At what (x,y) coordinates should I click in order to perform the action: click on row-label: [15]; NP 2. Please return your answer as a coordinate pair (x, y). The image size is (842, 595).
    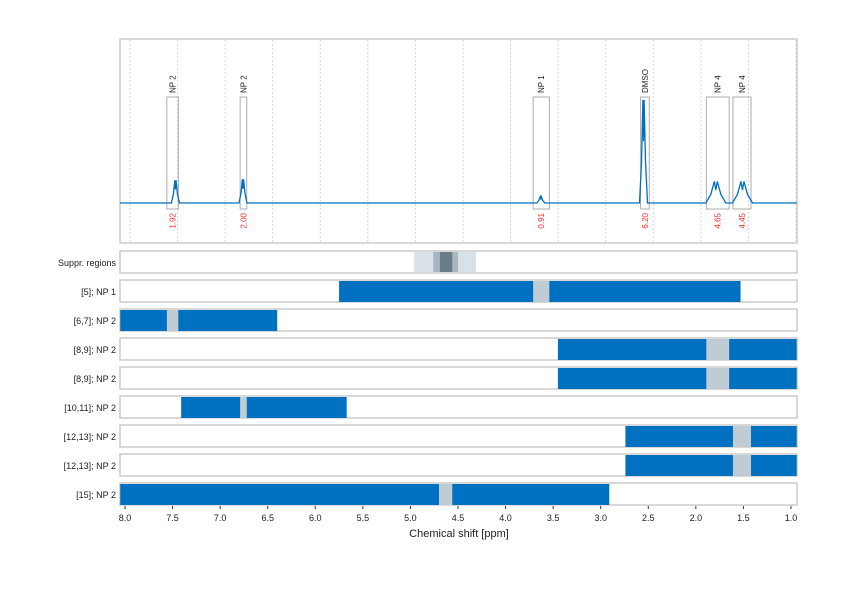
    Looking at the image, I should click on (96, 495).